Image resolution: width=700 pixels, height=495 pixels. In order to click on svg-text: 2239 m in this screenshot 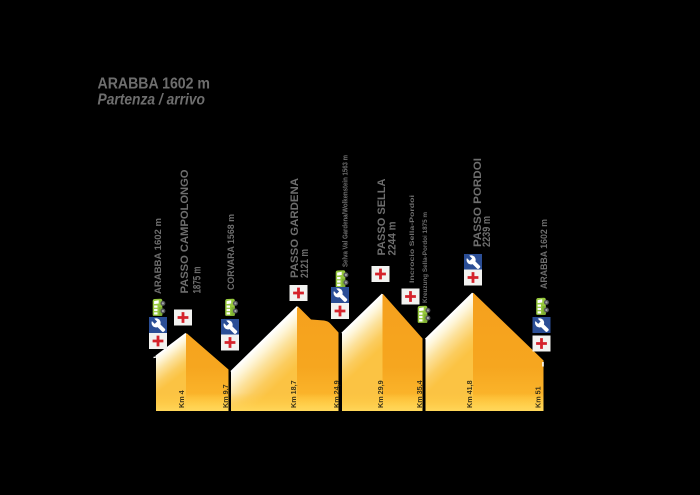, I will do `click(487, 231)`.